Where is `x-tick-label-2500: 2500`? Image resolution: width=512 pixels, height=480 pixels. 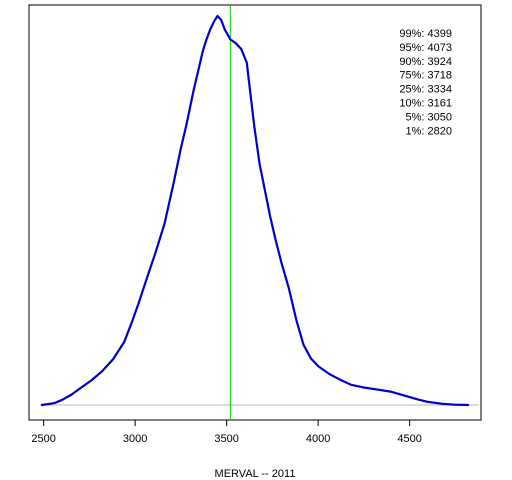
x-tick-label-2500: 2500 is located at coordinates (43, 439).